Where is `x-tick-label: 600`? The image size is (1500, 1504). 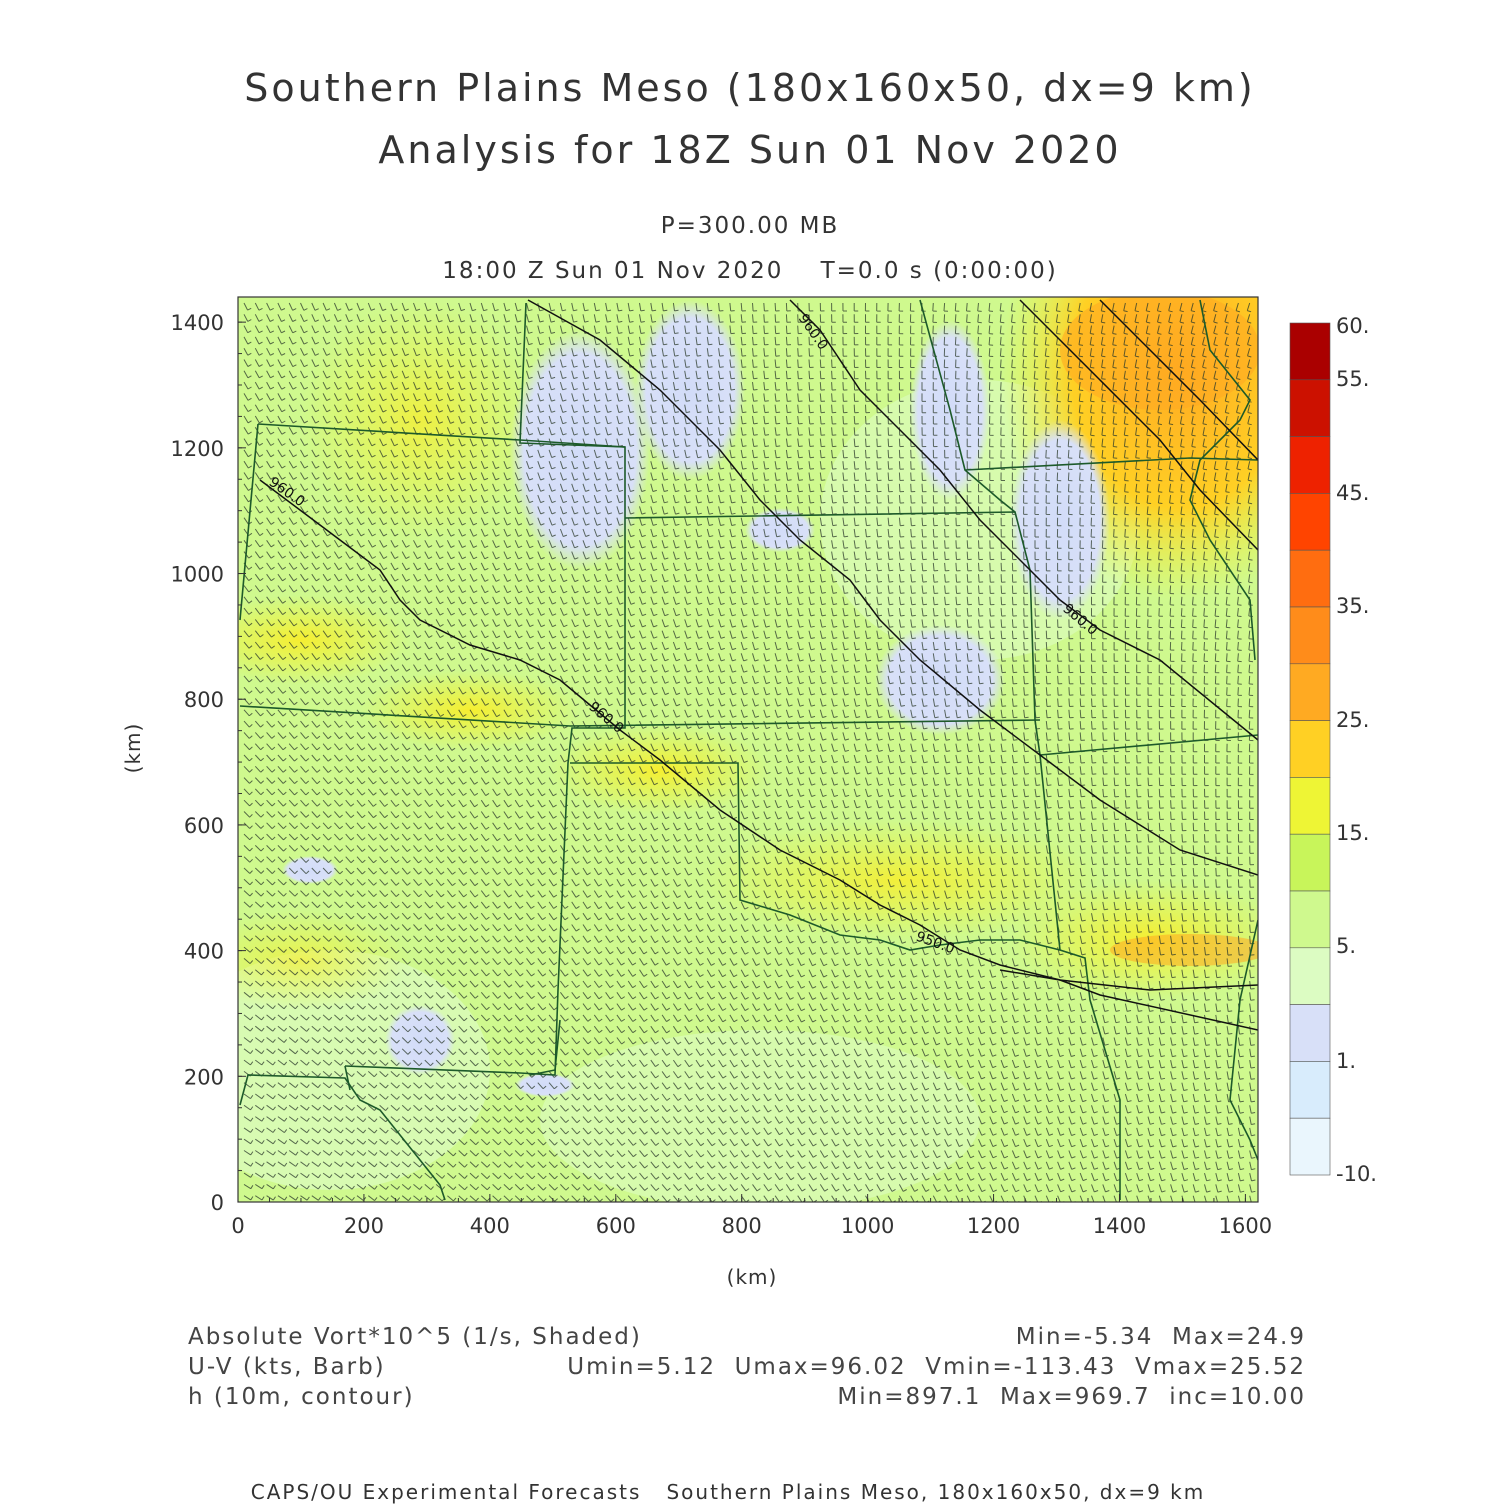 x-tick-label: 600 is located at coordinates (616, 1226).